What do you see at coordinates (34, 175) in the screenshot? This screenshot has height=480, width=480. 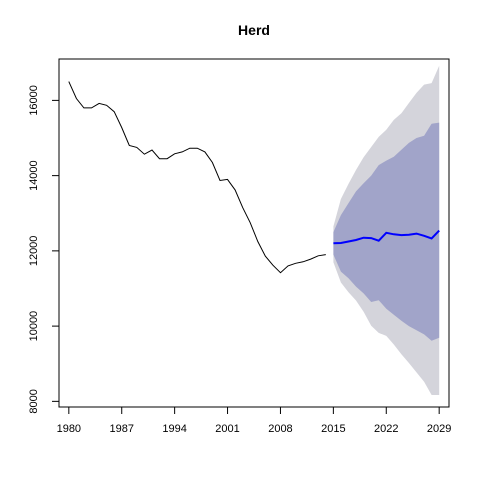 I see `y-tick-label: 14000` at bounding box center [34, 175].